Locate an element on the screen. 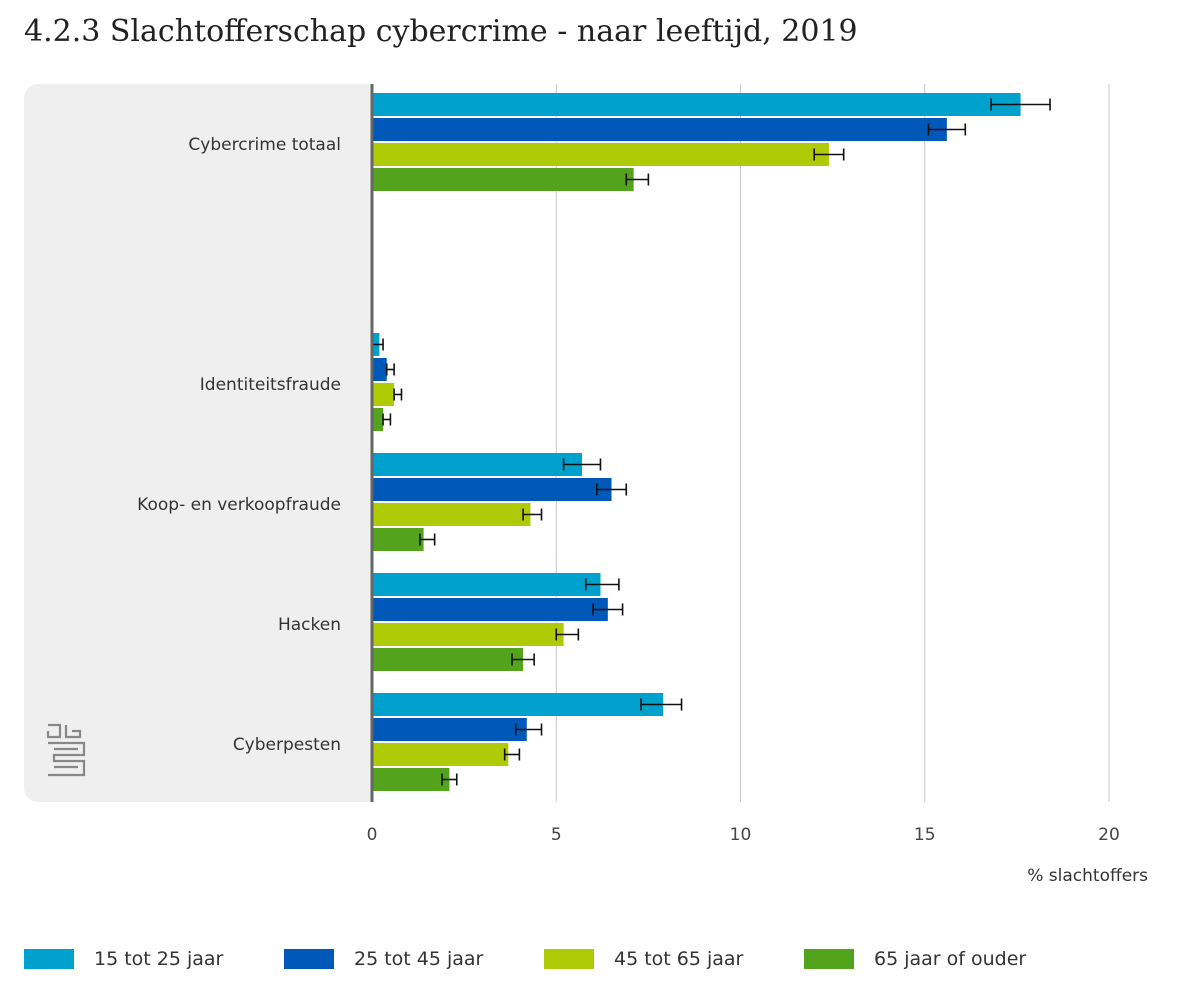 The width and height of the screenshot is (1200, 1000). x-tick-label: 10 is located at coordinates (741, 835).